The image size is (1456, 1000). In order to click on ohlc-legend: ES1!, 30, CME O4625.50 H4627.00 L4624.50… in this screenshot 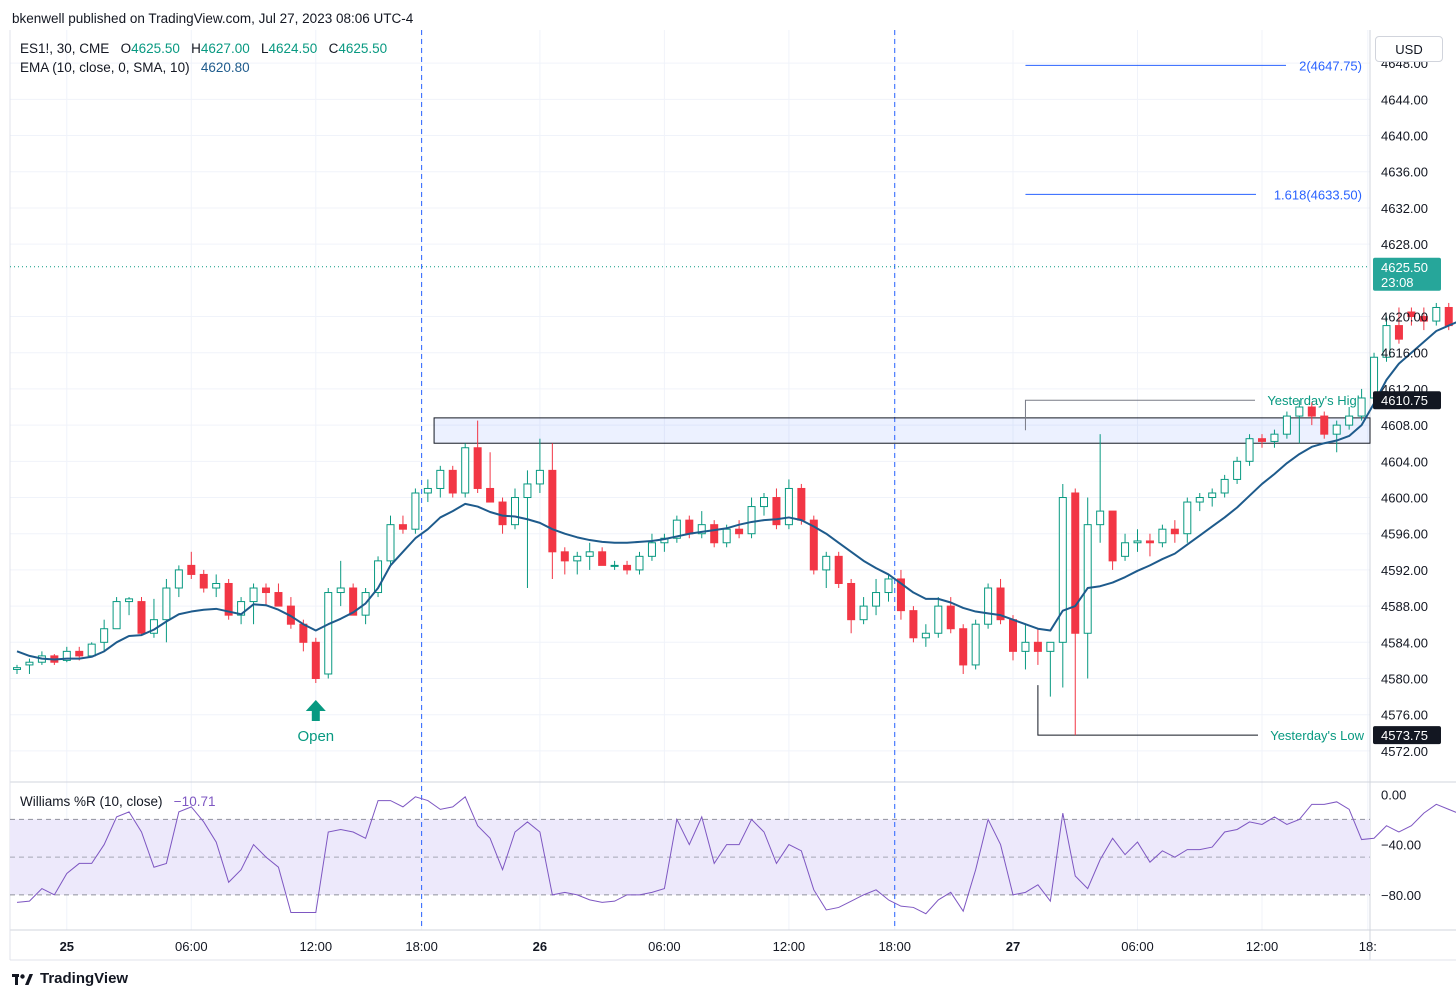, I will do `click(203, 48)`.